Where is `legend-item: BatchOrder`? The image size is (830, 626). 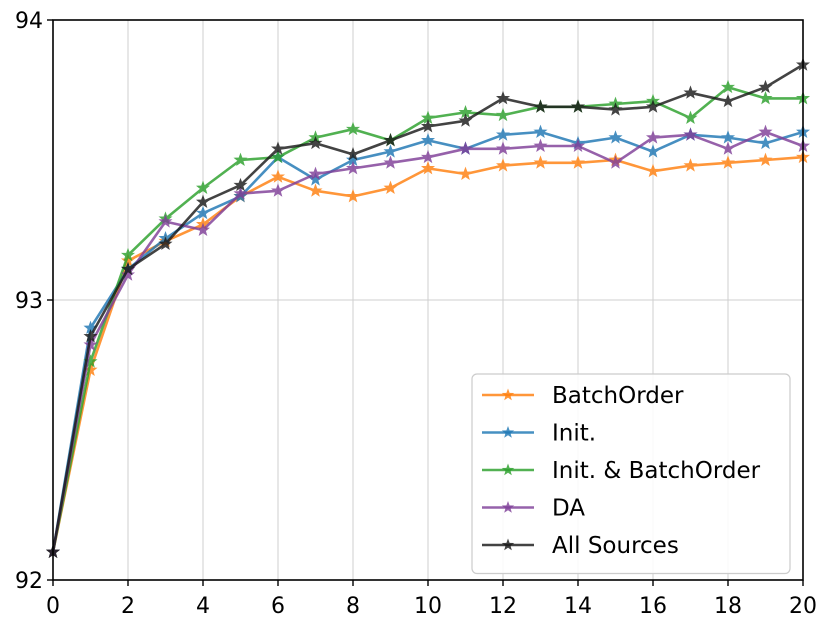 legend-item: BatchOrder is located at coordinates (583, 396).